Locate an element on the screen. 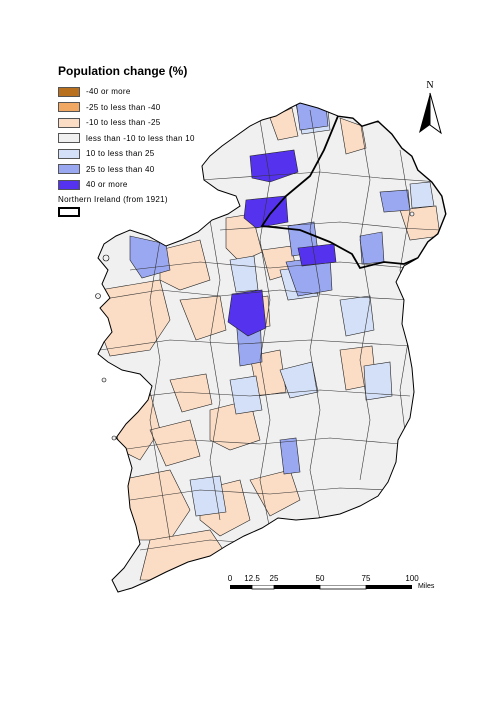 The image size is (496, 701). legend-item: less than -10 to less than 10 is located at coordinates (158, 139).